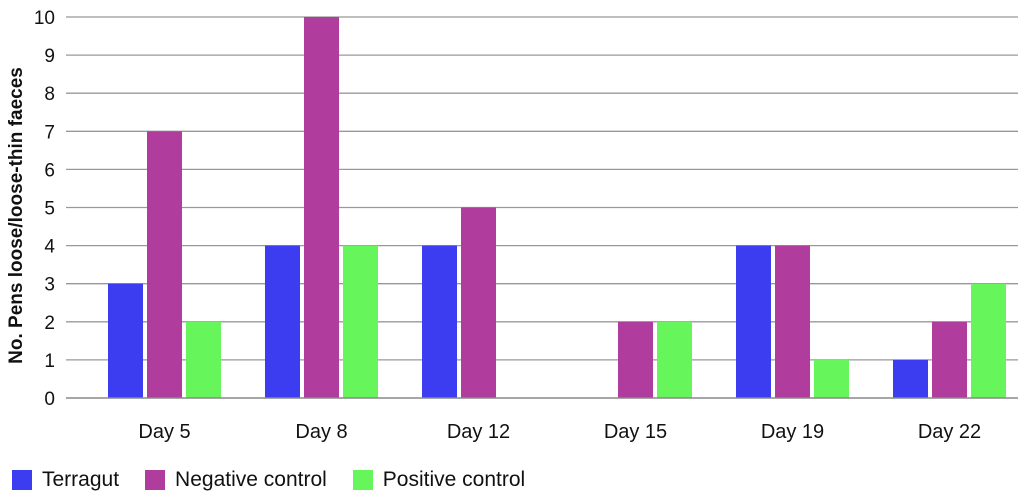 This screenshot has width=1024, height=499. Describe the element at coordinates (792, 432) in the screenshot. I see `x-category-label: Day 19` at that location.